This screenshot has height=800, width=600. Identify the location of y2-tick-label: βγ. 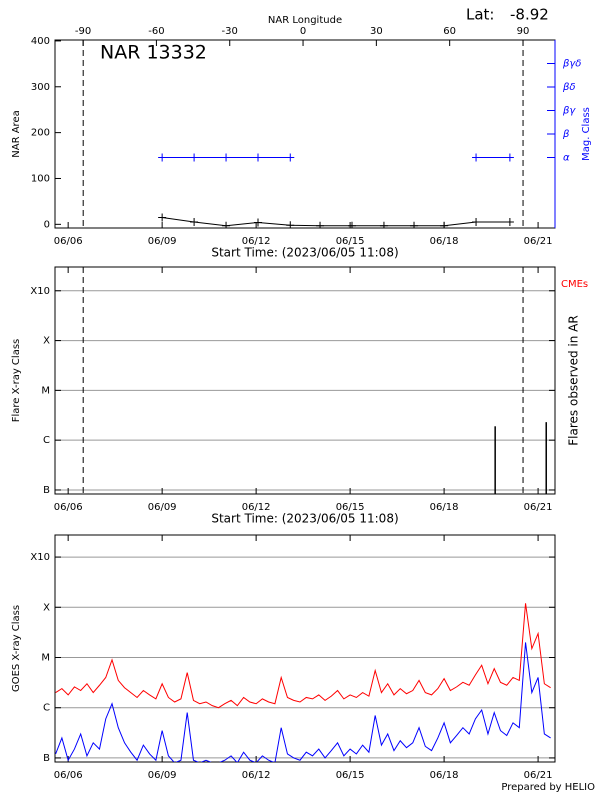
(569, 111).